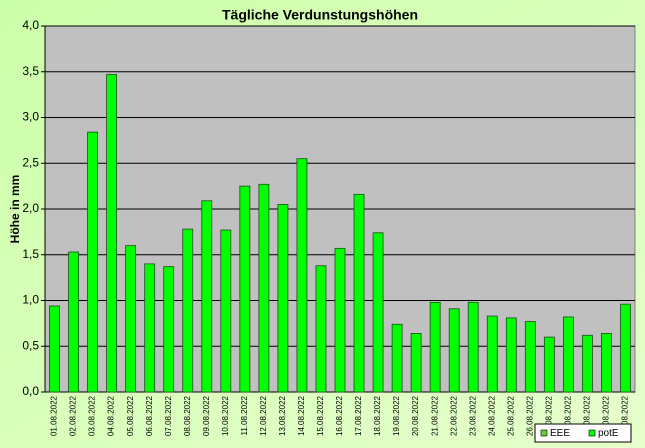 The image size is (645, 448). I want to click on x-tick-label: 26.08.2022, so click(529, 415).